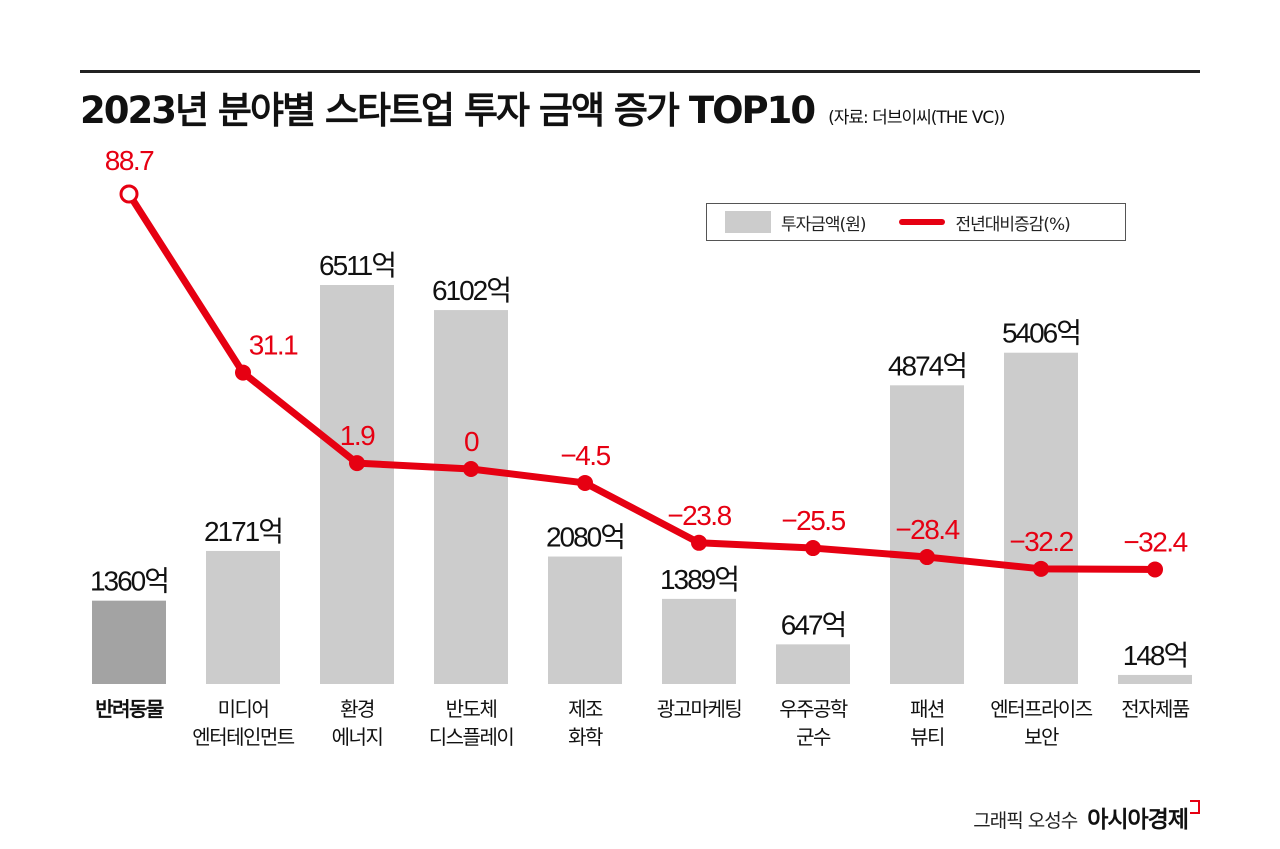  What do you see at coordinates (813, 737) in the screenshot?
I see `category-label: 군수` at bounding box center [813, 737].